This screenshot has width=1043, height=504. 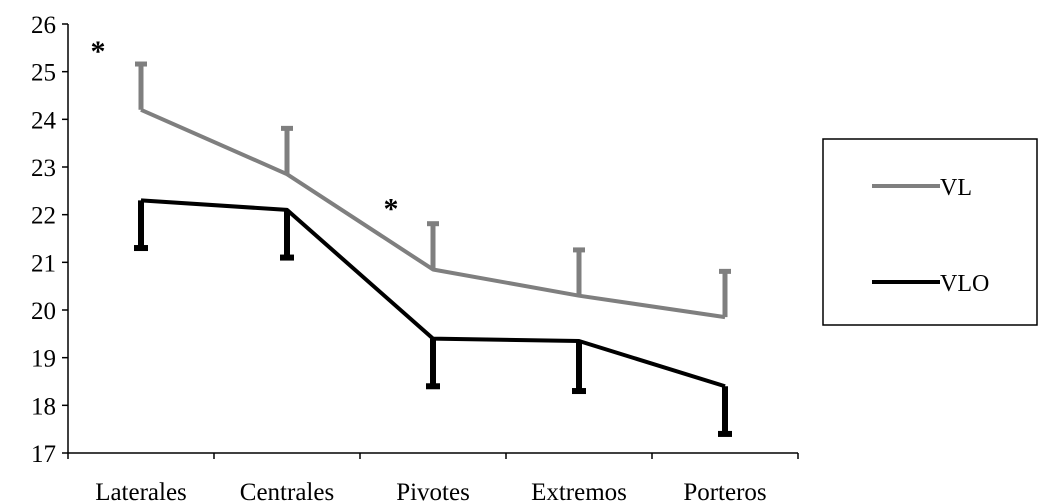 I want to click on legend-label-vl: VL, so click(x=956, y=188).